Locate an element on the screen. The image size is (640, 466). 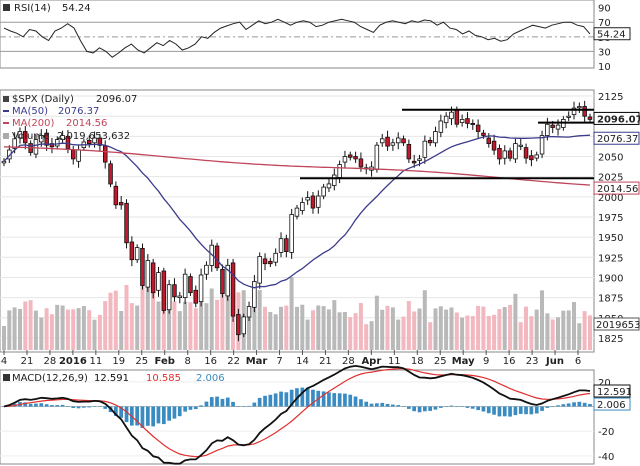
x-tick-label: 6 is located at coordinates (578, 361).